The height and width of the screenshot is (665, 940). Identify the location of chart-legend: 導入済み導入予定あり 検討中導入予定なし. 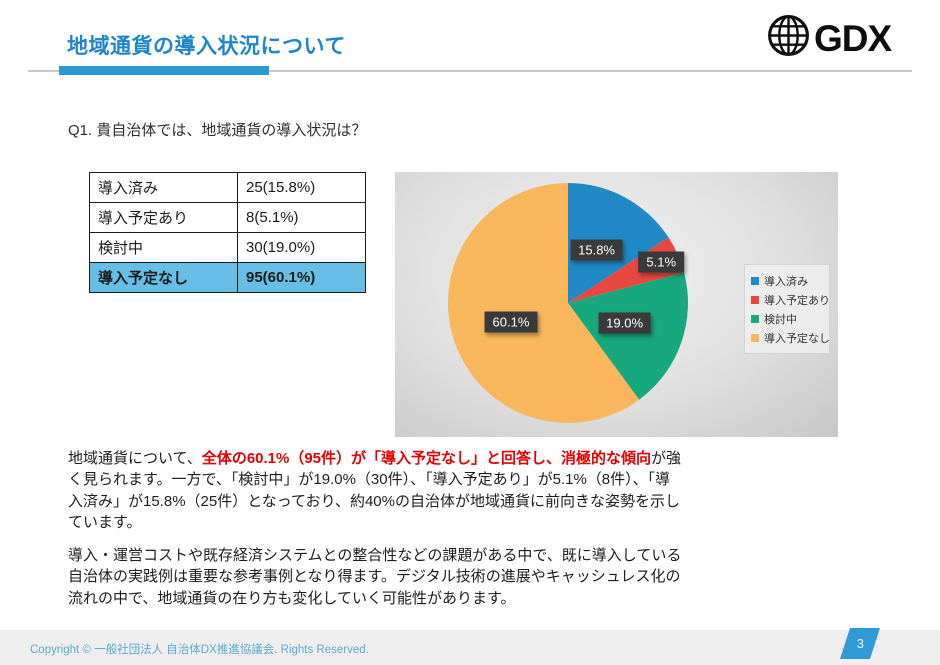
(787, 309).